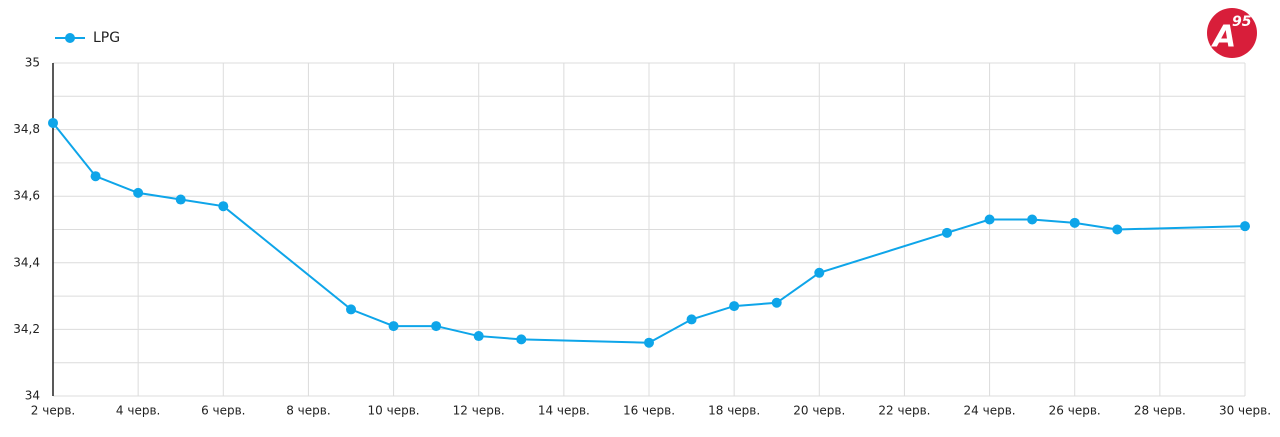 The height and width of the screenshot is (437, 1280). Describe the element at coordinates (904, 411) in the screenshot. I see `x-tick-label: 22 черв.` at that location.